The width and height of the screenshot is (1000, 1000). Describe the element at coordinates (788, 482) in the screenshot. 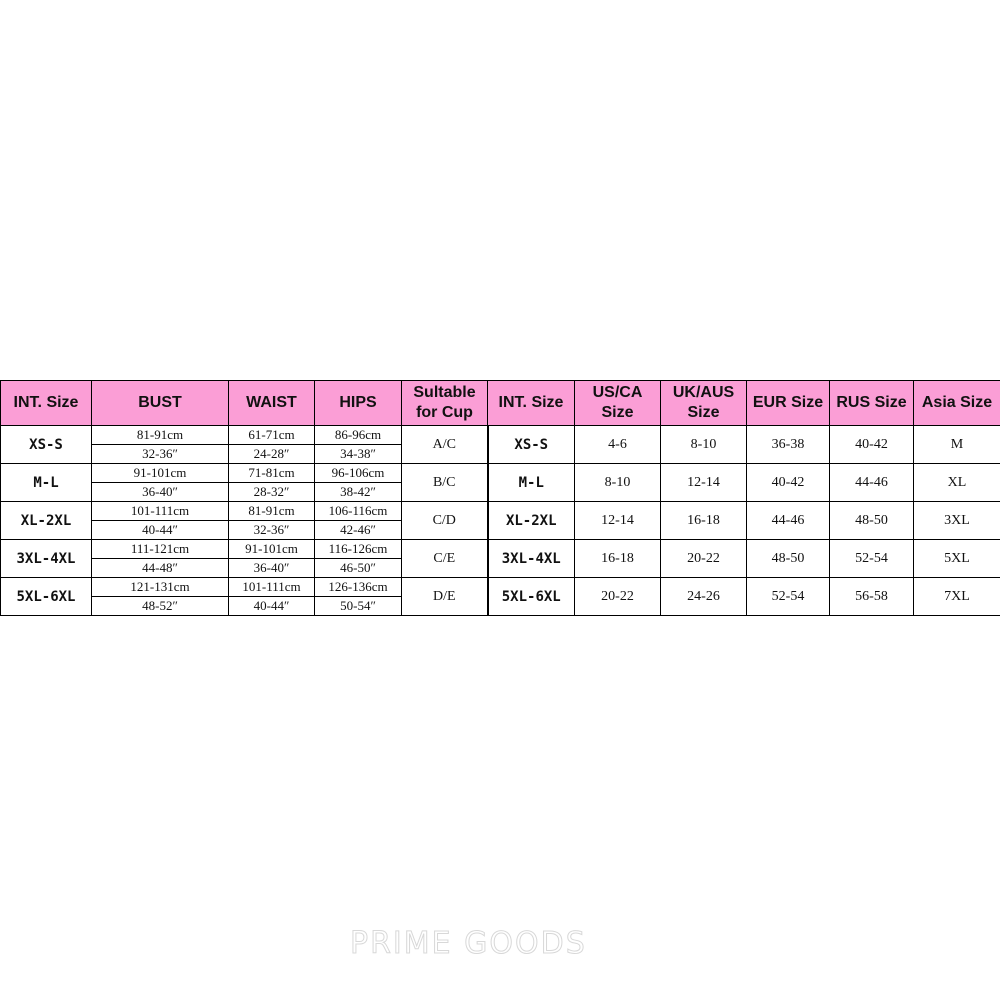

I see `eur-size-cell: 40-42` at that location.